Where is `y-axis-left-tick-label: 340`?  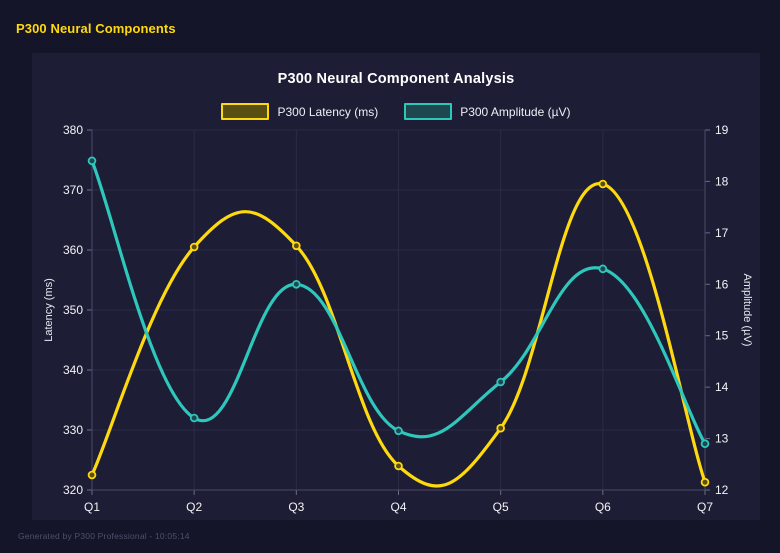 y-axis-left-tick-label: 340 is located at coordinates (73, 370).